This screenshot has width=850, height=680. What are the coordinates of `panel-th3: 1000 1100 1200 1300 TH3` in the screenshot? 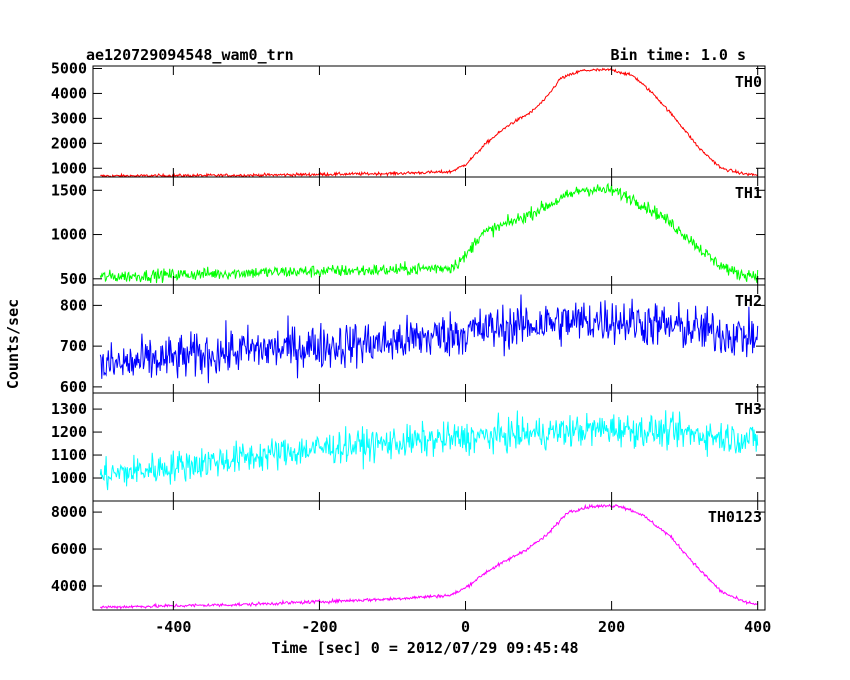 It's located at (408, 447).